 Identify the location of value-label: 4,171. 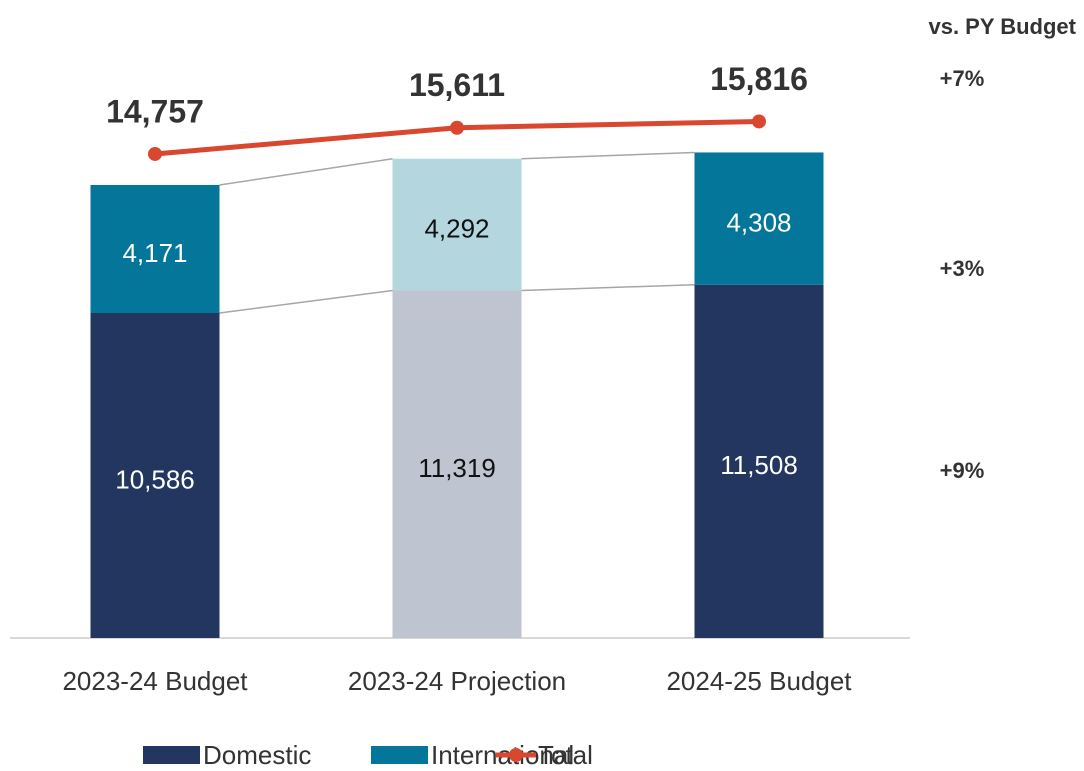
(154, 253).